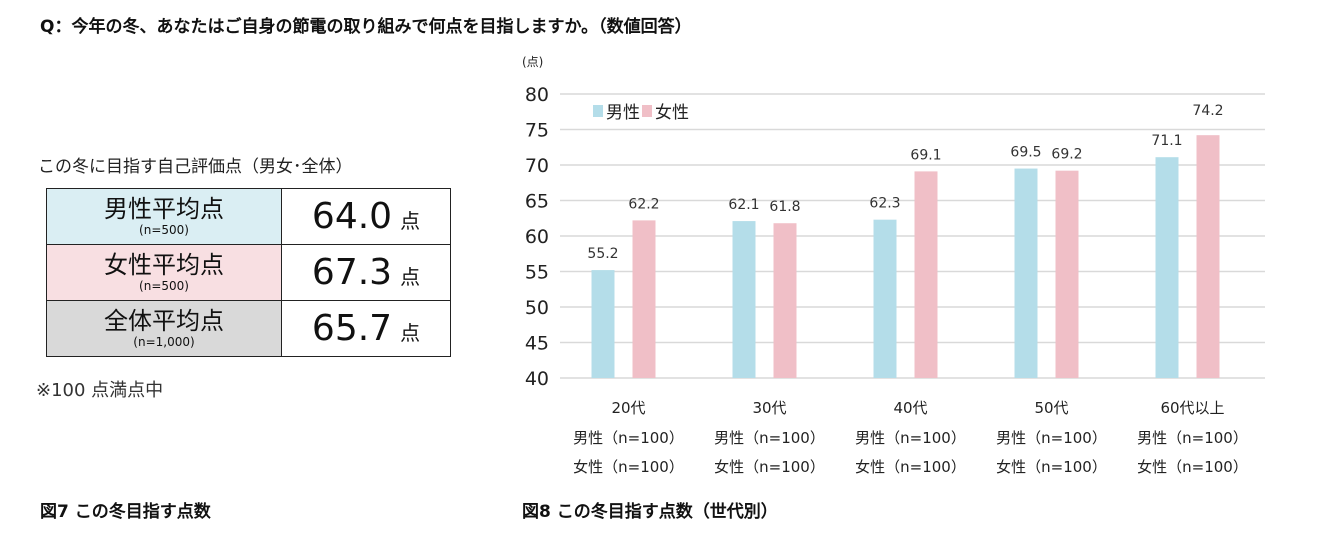 The width and height of the screenshot is (1321, 546). I want to click on figure-8-caption: 図8 この冬目指す点数（世代別）, so click(650, 512).